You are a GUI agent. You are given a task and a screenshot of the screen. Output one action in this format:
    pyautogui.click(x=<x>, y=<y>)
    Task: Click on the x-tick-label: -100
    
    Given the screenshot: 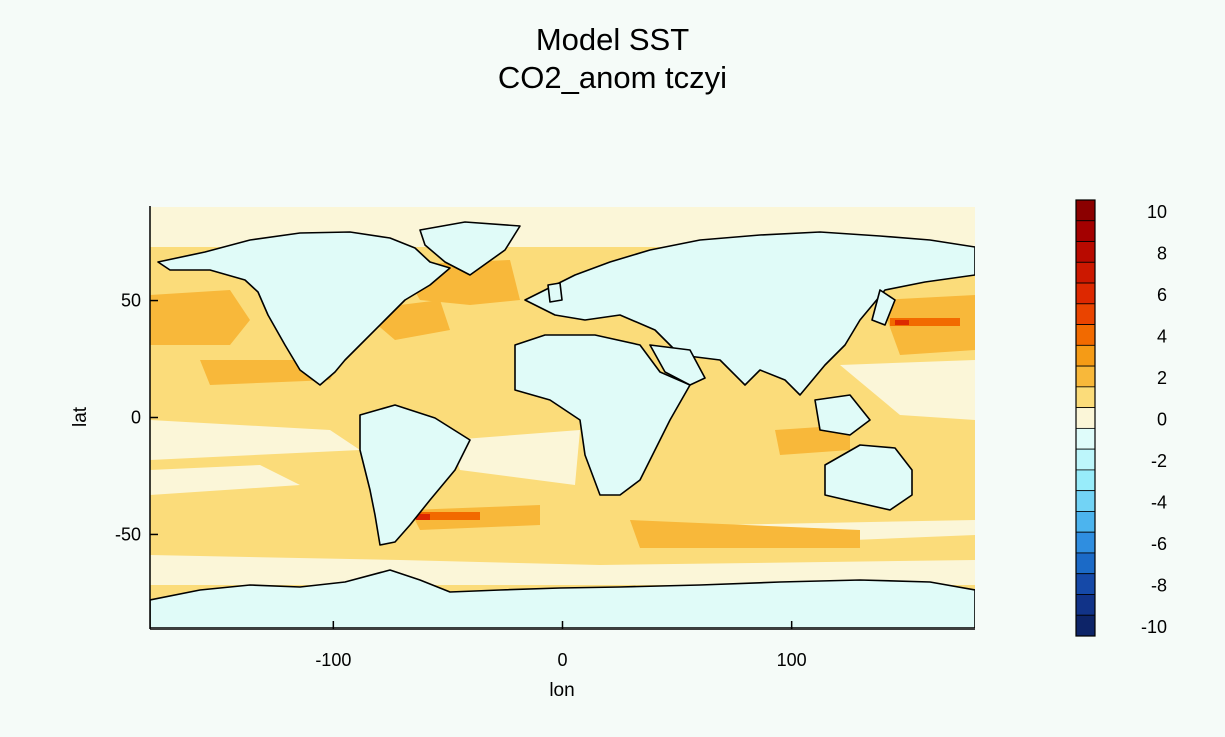 What is the action you would take?
    pyautogui.click(x=333, y=660)
    